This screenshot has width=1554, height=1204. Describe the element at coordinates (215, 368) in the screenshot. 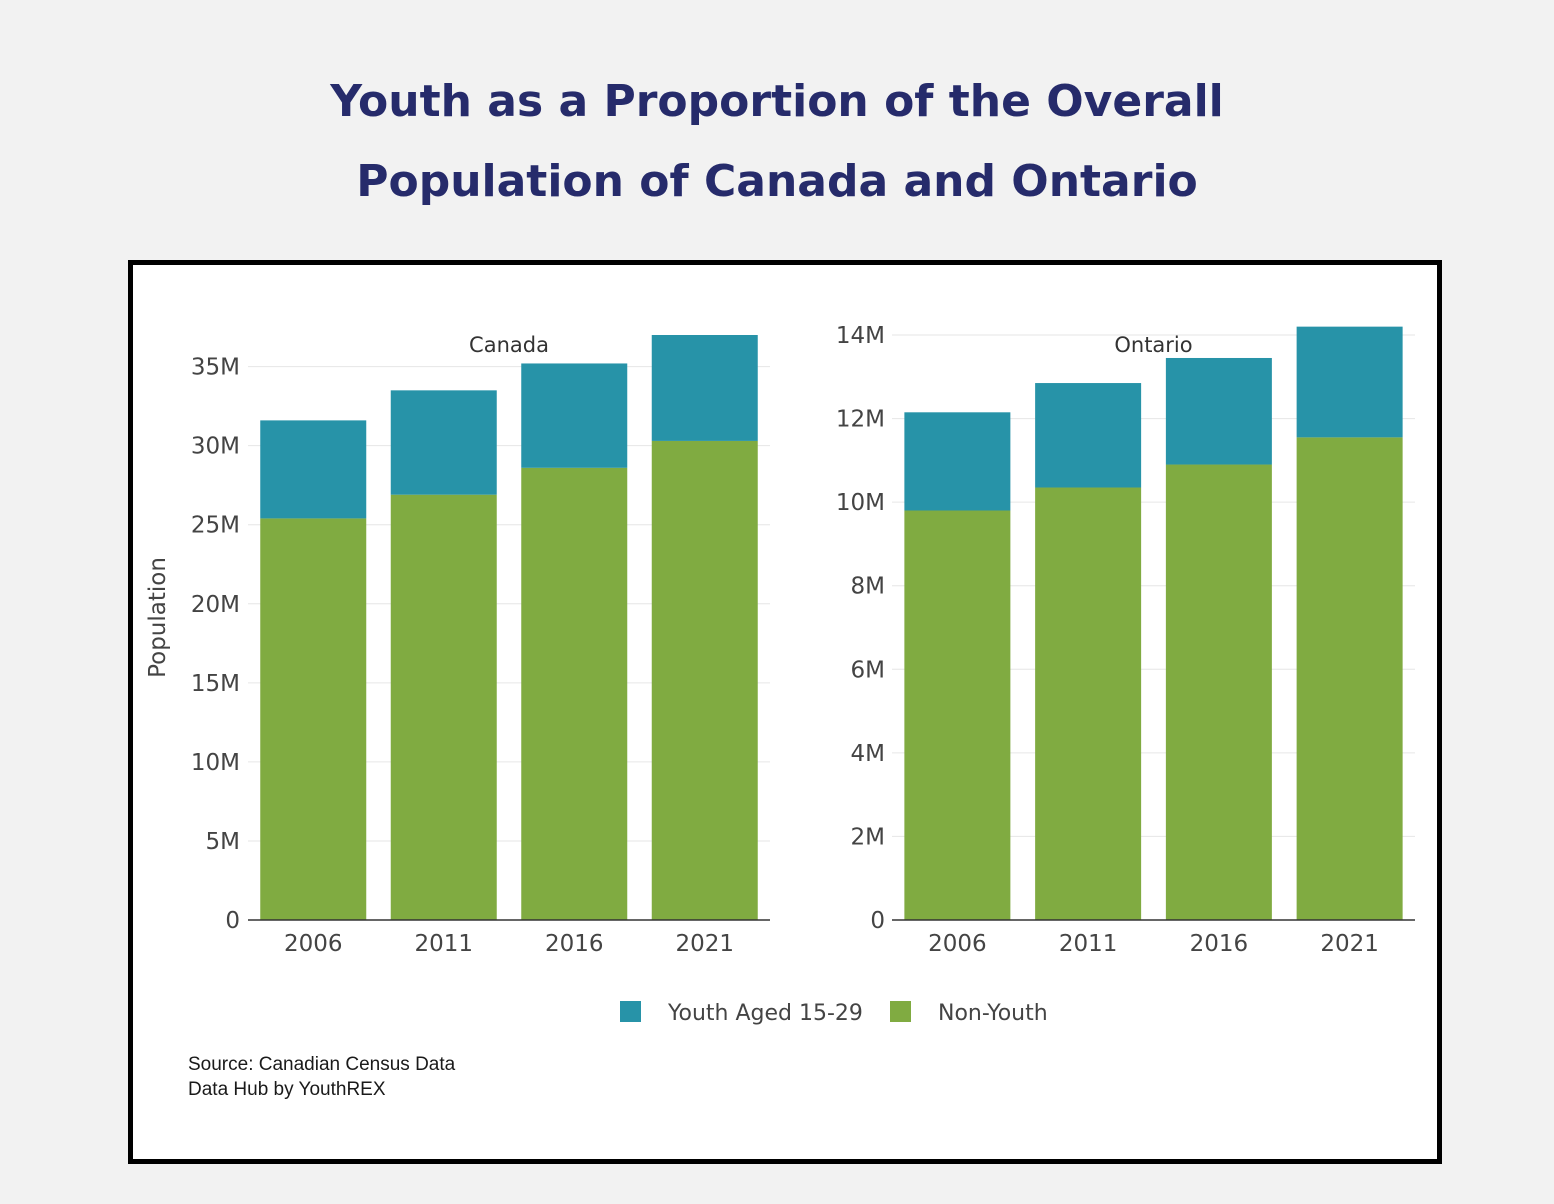

I see `canada-y-tick-label: 35M` at that location.